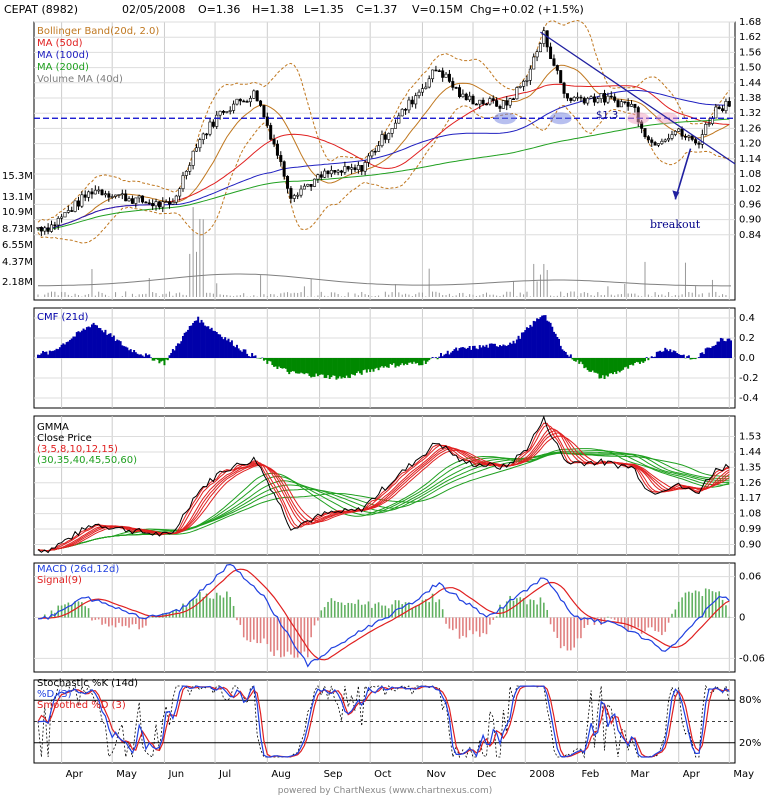 The height and width of the screenshot is (800, 770). Describe the element at coordinates (747, 318) in the screenshot. I see `cmf-y-tick: 0.4` at that location.